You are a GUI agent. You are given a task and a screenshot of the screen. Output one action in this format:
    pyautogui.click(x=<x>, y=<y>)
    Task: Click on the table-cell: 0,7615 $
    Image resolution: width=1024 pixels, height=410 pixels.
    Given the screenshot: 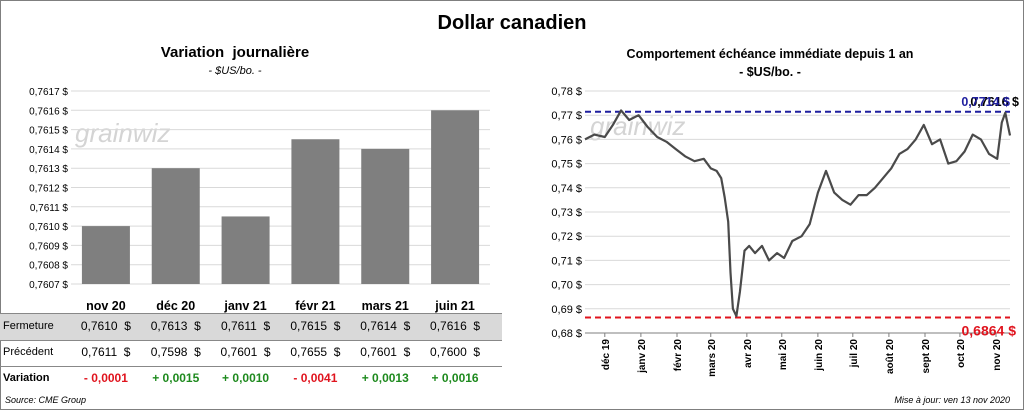 What is the action you would take?
    pyautogui.click(x=315, y=326)
    